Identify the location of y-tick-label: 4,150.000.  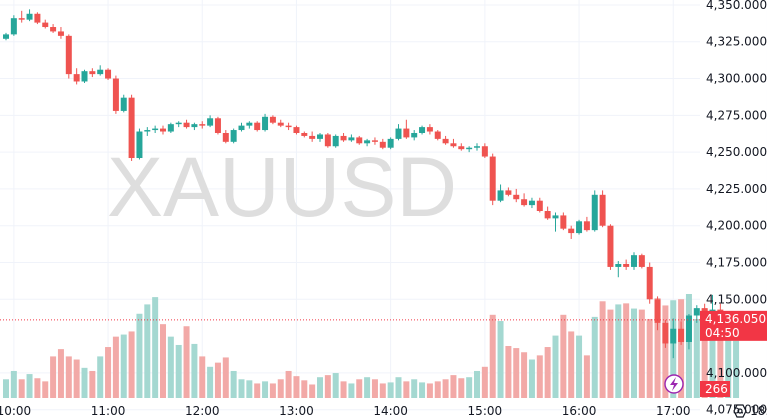
(736, 299).